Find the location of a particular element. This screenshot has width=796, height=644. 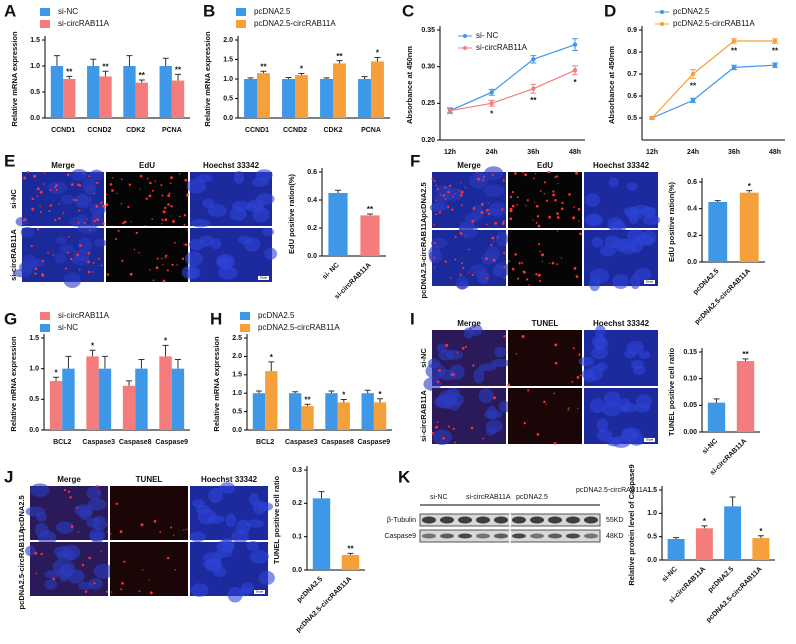

y-tick-label: 0.25 is located at coordinates (428, 103).